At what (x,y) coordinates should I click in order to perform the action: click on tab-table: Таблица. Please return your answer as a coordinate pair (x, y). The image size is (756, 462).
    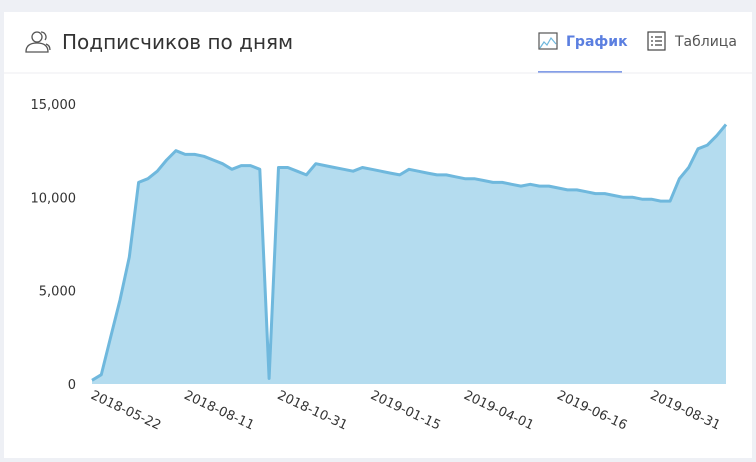
    Looking at the image, I should click on (705, 42).